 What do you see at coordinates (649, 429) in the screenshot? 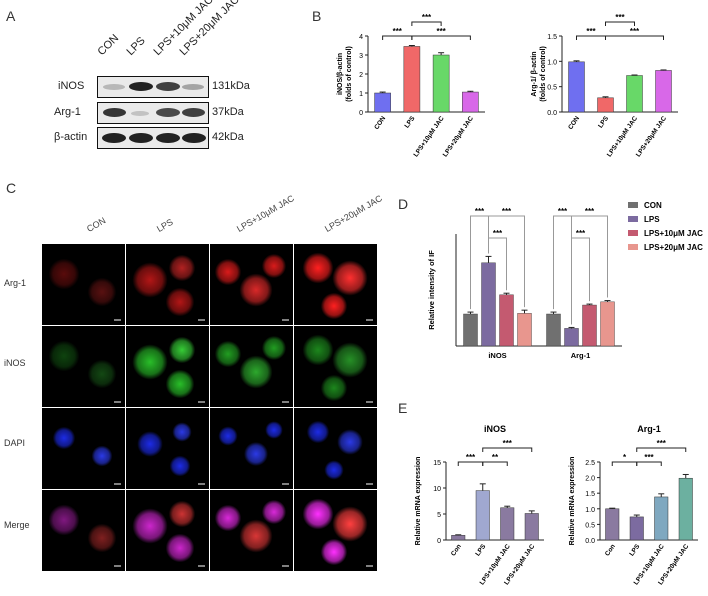
I see `chart-title: Arg-1` at bounding box center [649, 429].